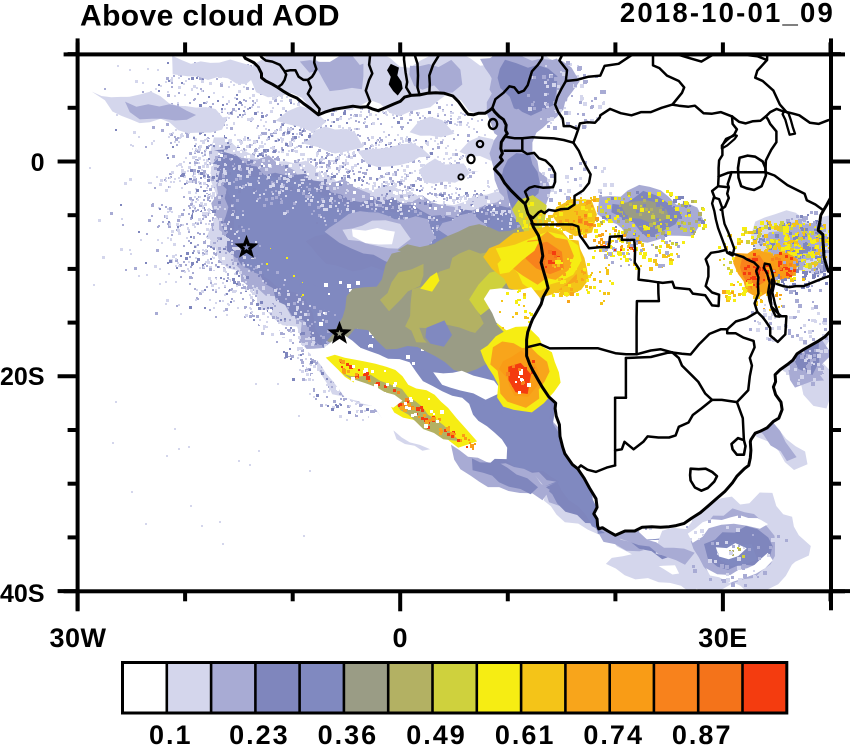 The width and height of the screenshot is (850, 747). Describe the element at coordinates (723, 638) in the screenshot. I see `svg-text: 30E` at that location.